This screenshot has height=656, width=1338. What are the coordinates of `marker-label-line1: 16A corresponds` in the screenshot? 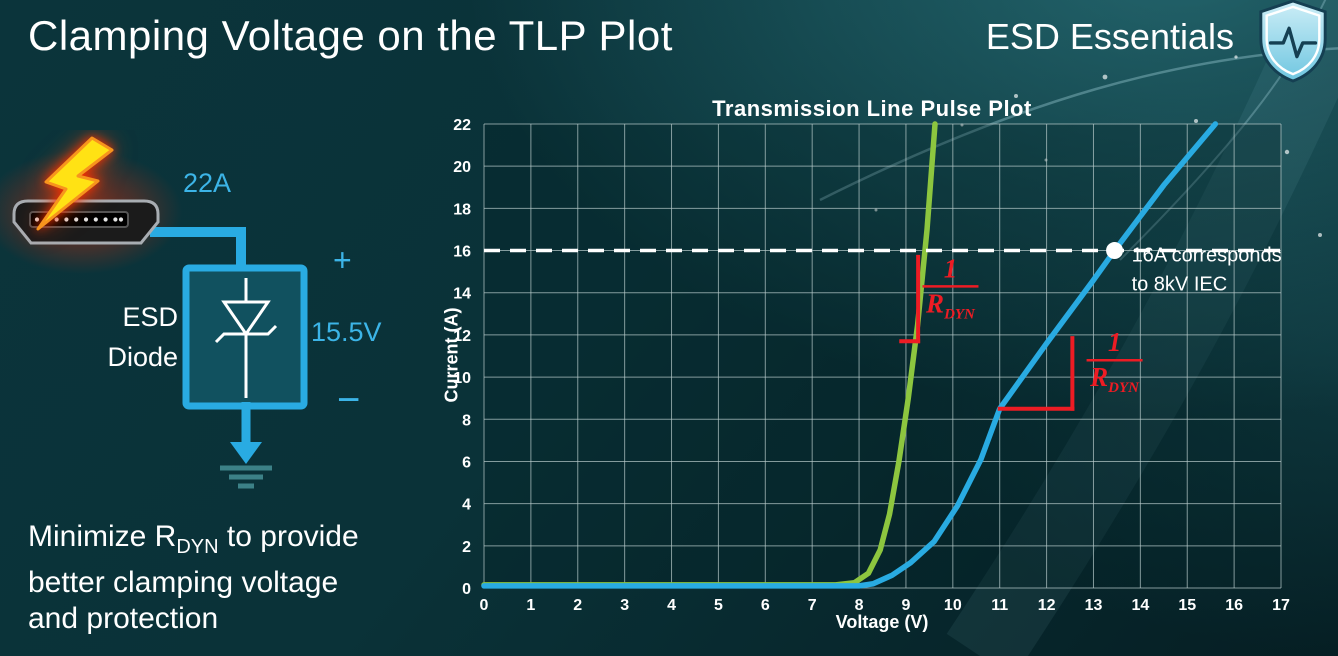 It's located at (1207, 256).